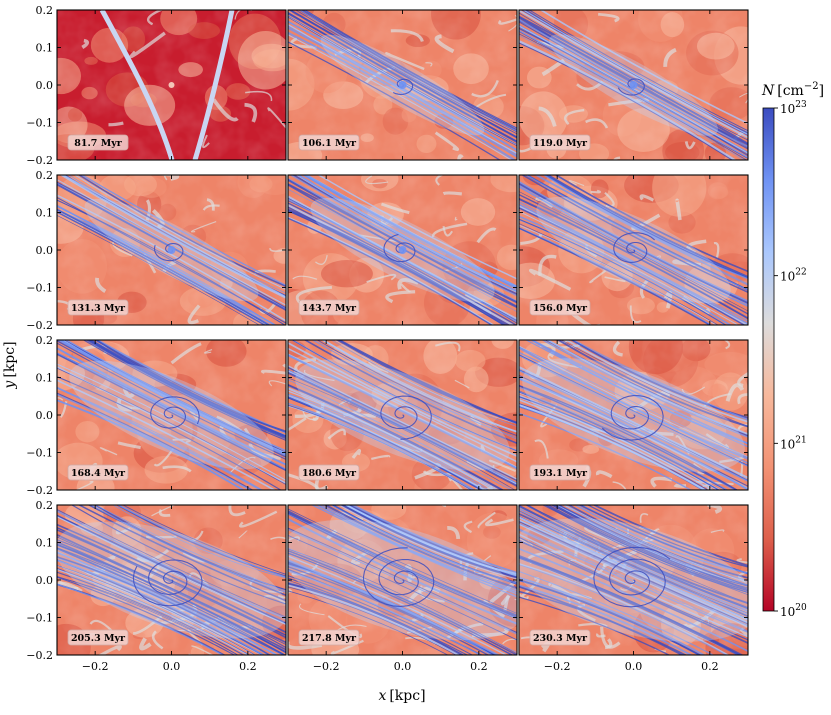 The width and height of the screenshot is (831, 715). What do you see at coordinates (10, 365) in the screenshot?
I see `y-axis-label: y[kpc]` at bounding box center [10, 365].